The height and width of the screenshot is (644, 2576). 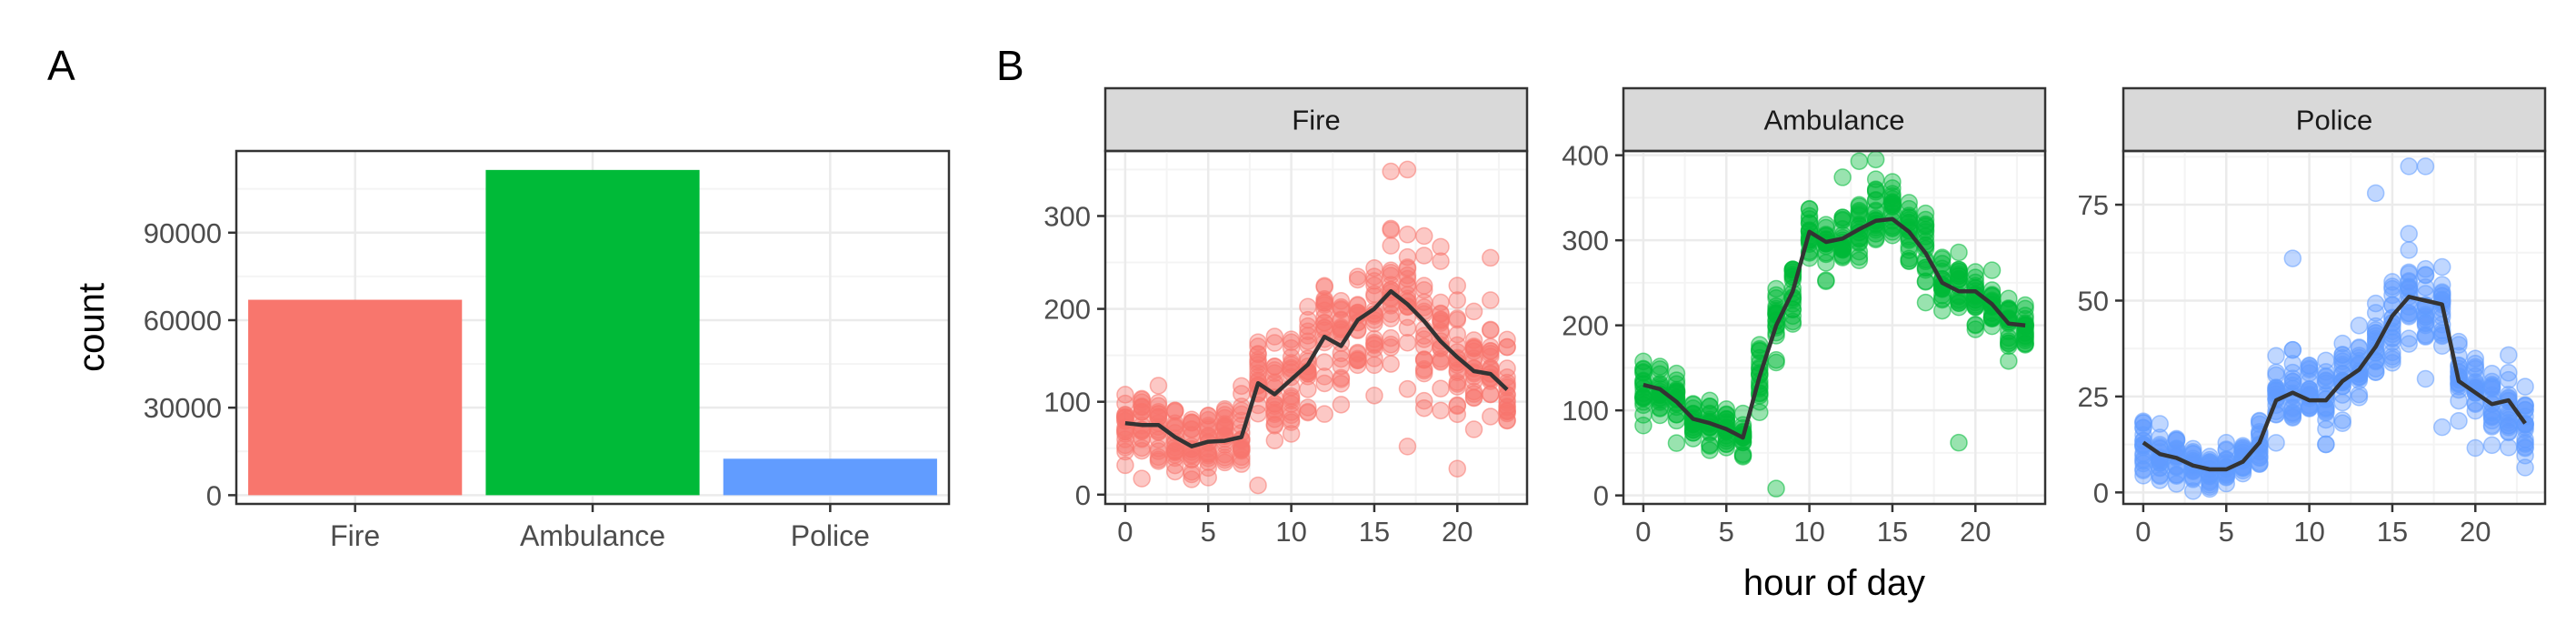 What do you see at coordinates (2334, 120) in the screenshot?
I see `facet-strip-label: Police` at bounding box center [2334, 120].